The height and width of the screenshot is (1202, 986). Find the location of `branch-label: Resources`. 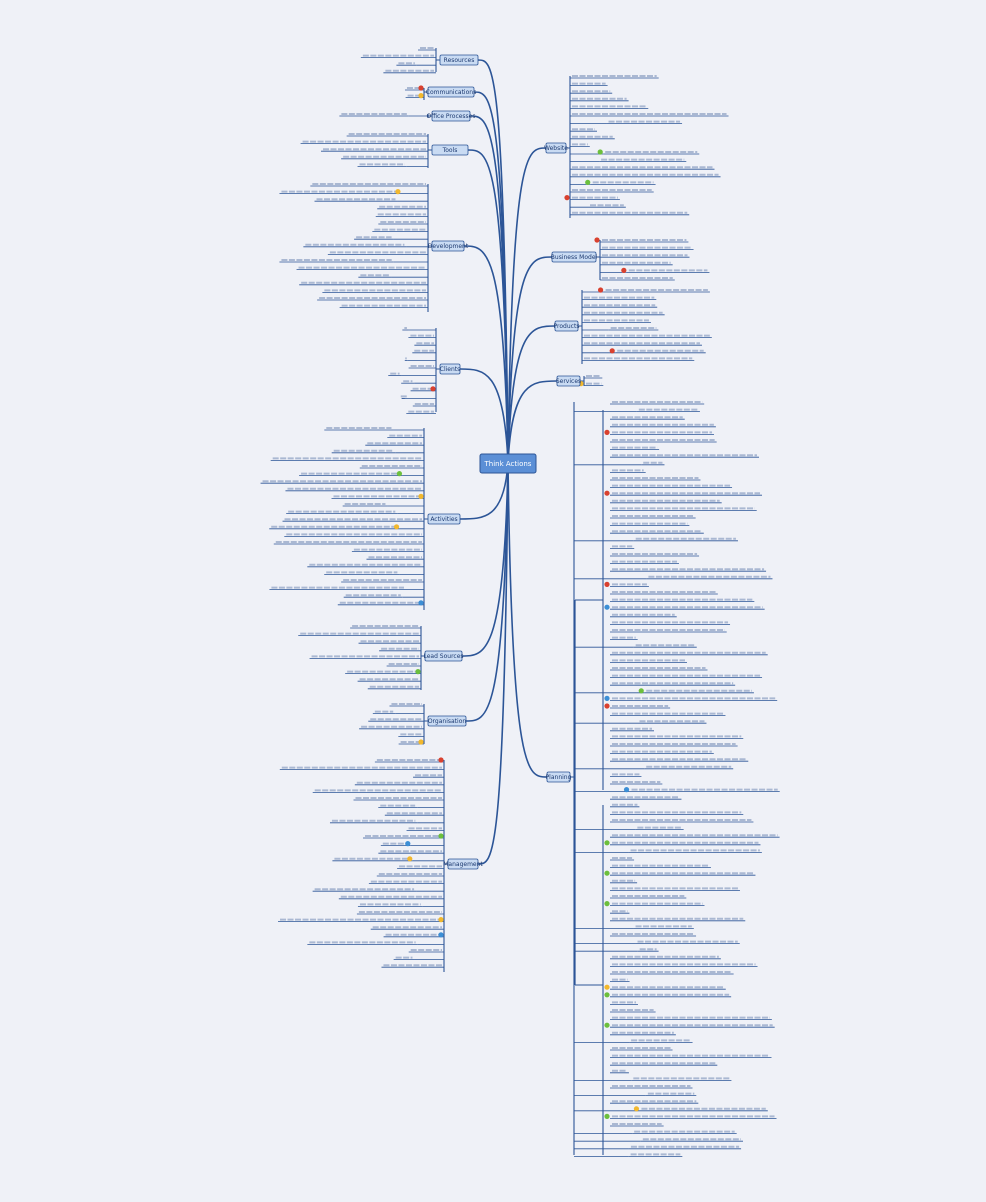

branch-label: Resources is located at coordinates (459, 60).